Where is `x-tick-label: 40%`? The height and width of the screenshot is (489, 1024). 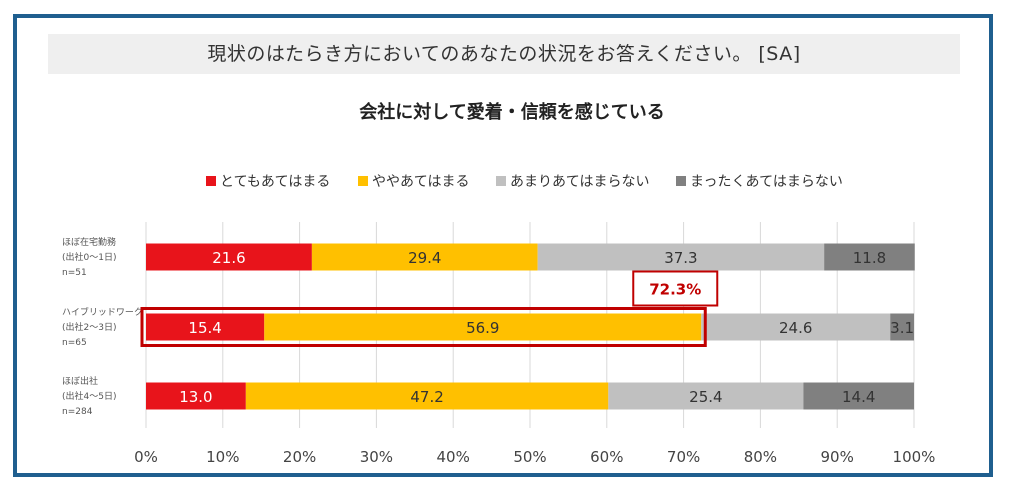
x-tick-label: 40% is located at coordinates (453, 457).